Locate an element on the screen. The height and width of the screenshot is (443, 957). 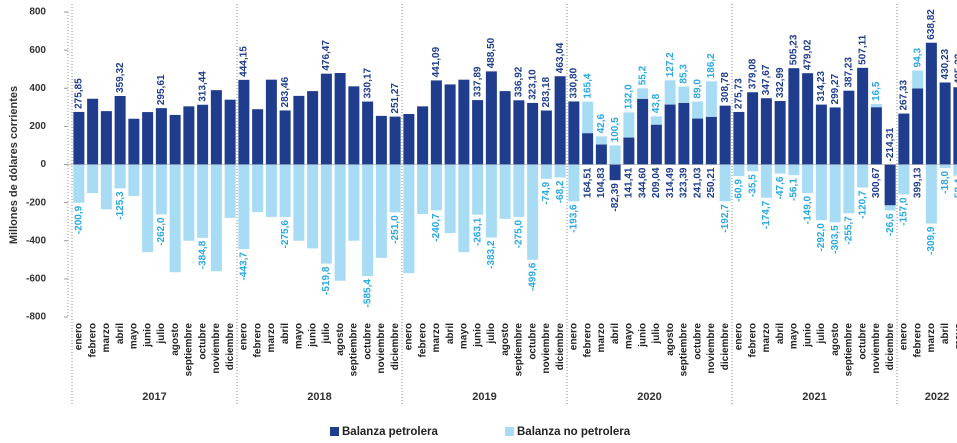
value-label: -18,0 is located at coordinates (945, 181).